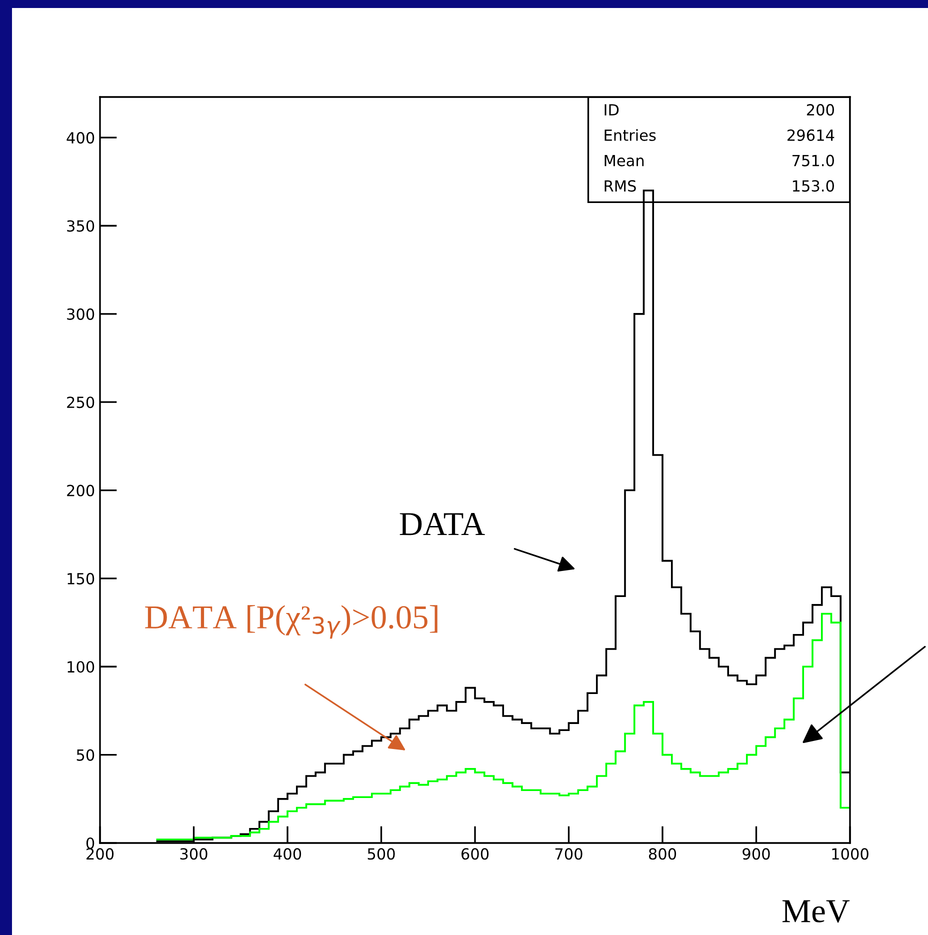  What do you see at coordinates (820, 110) in the screenshot?
I see `annotation: 200` at bounding box center [820, 110].